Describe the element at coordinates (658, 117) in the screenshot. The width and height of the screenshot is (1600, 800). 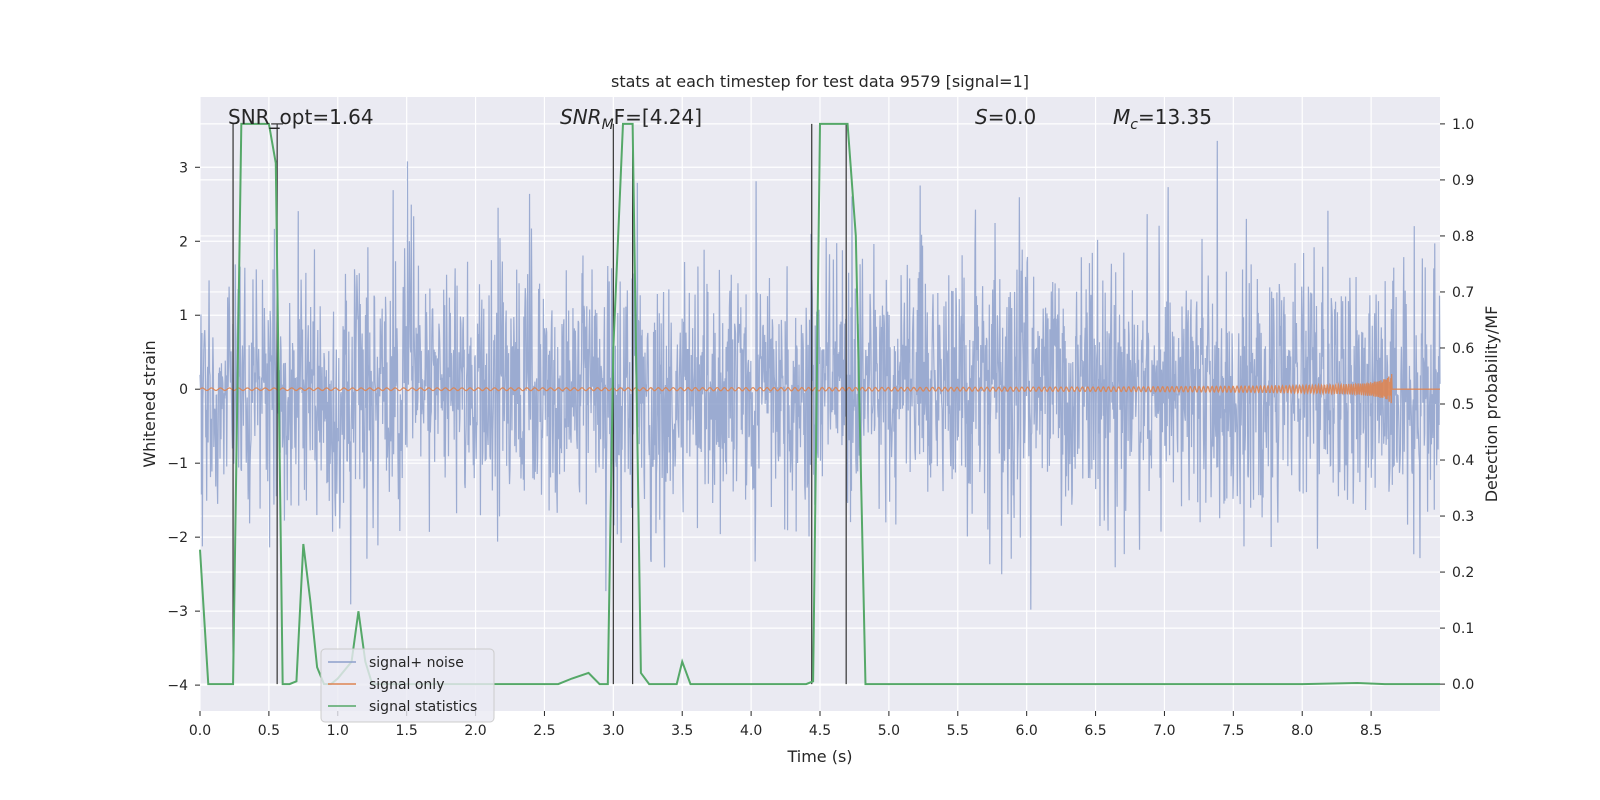
I see `annotation-snr-mf-value: F=[4.24]` at that location.